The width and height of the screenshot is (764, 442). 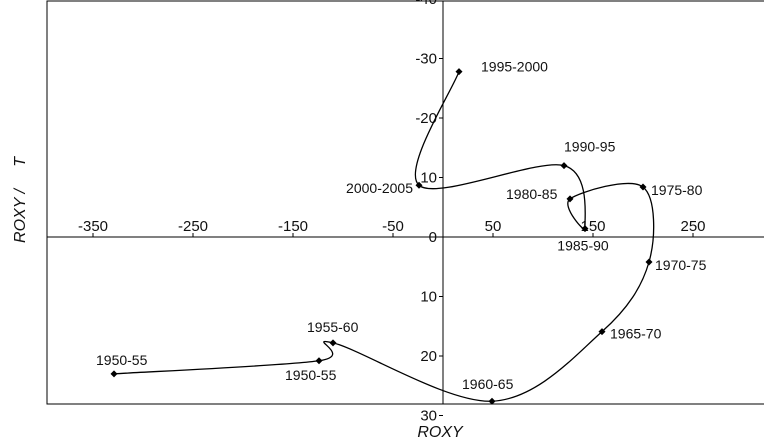 What do you see at coordinates (379, 188) in the screenshot?
I see `point-label: 2000-2005` at bounding box center [379, 188].